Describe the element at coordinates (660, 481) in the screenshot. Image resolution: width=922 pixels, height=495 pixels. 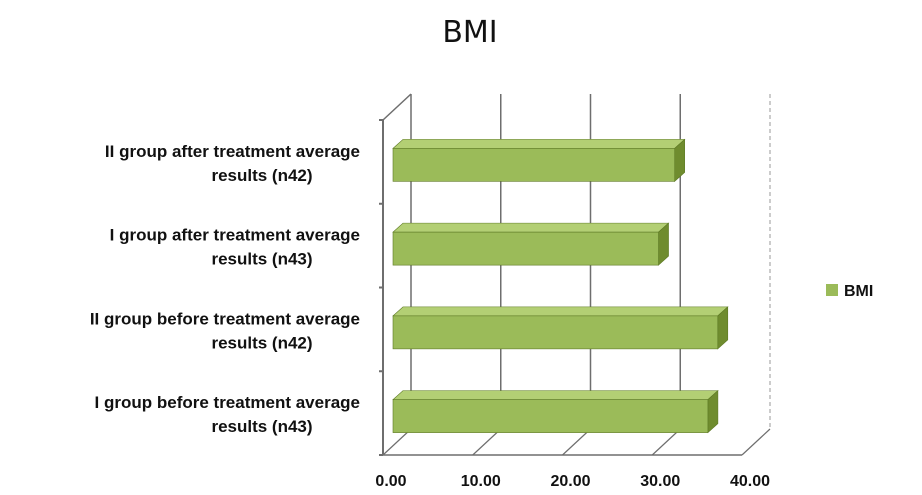
I see `x-tick-label: 30.00` at that location.